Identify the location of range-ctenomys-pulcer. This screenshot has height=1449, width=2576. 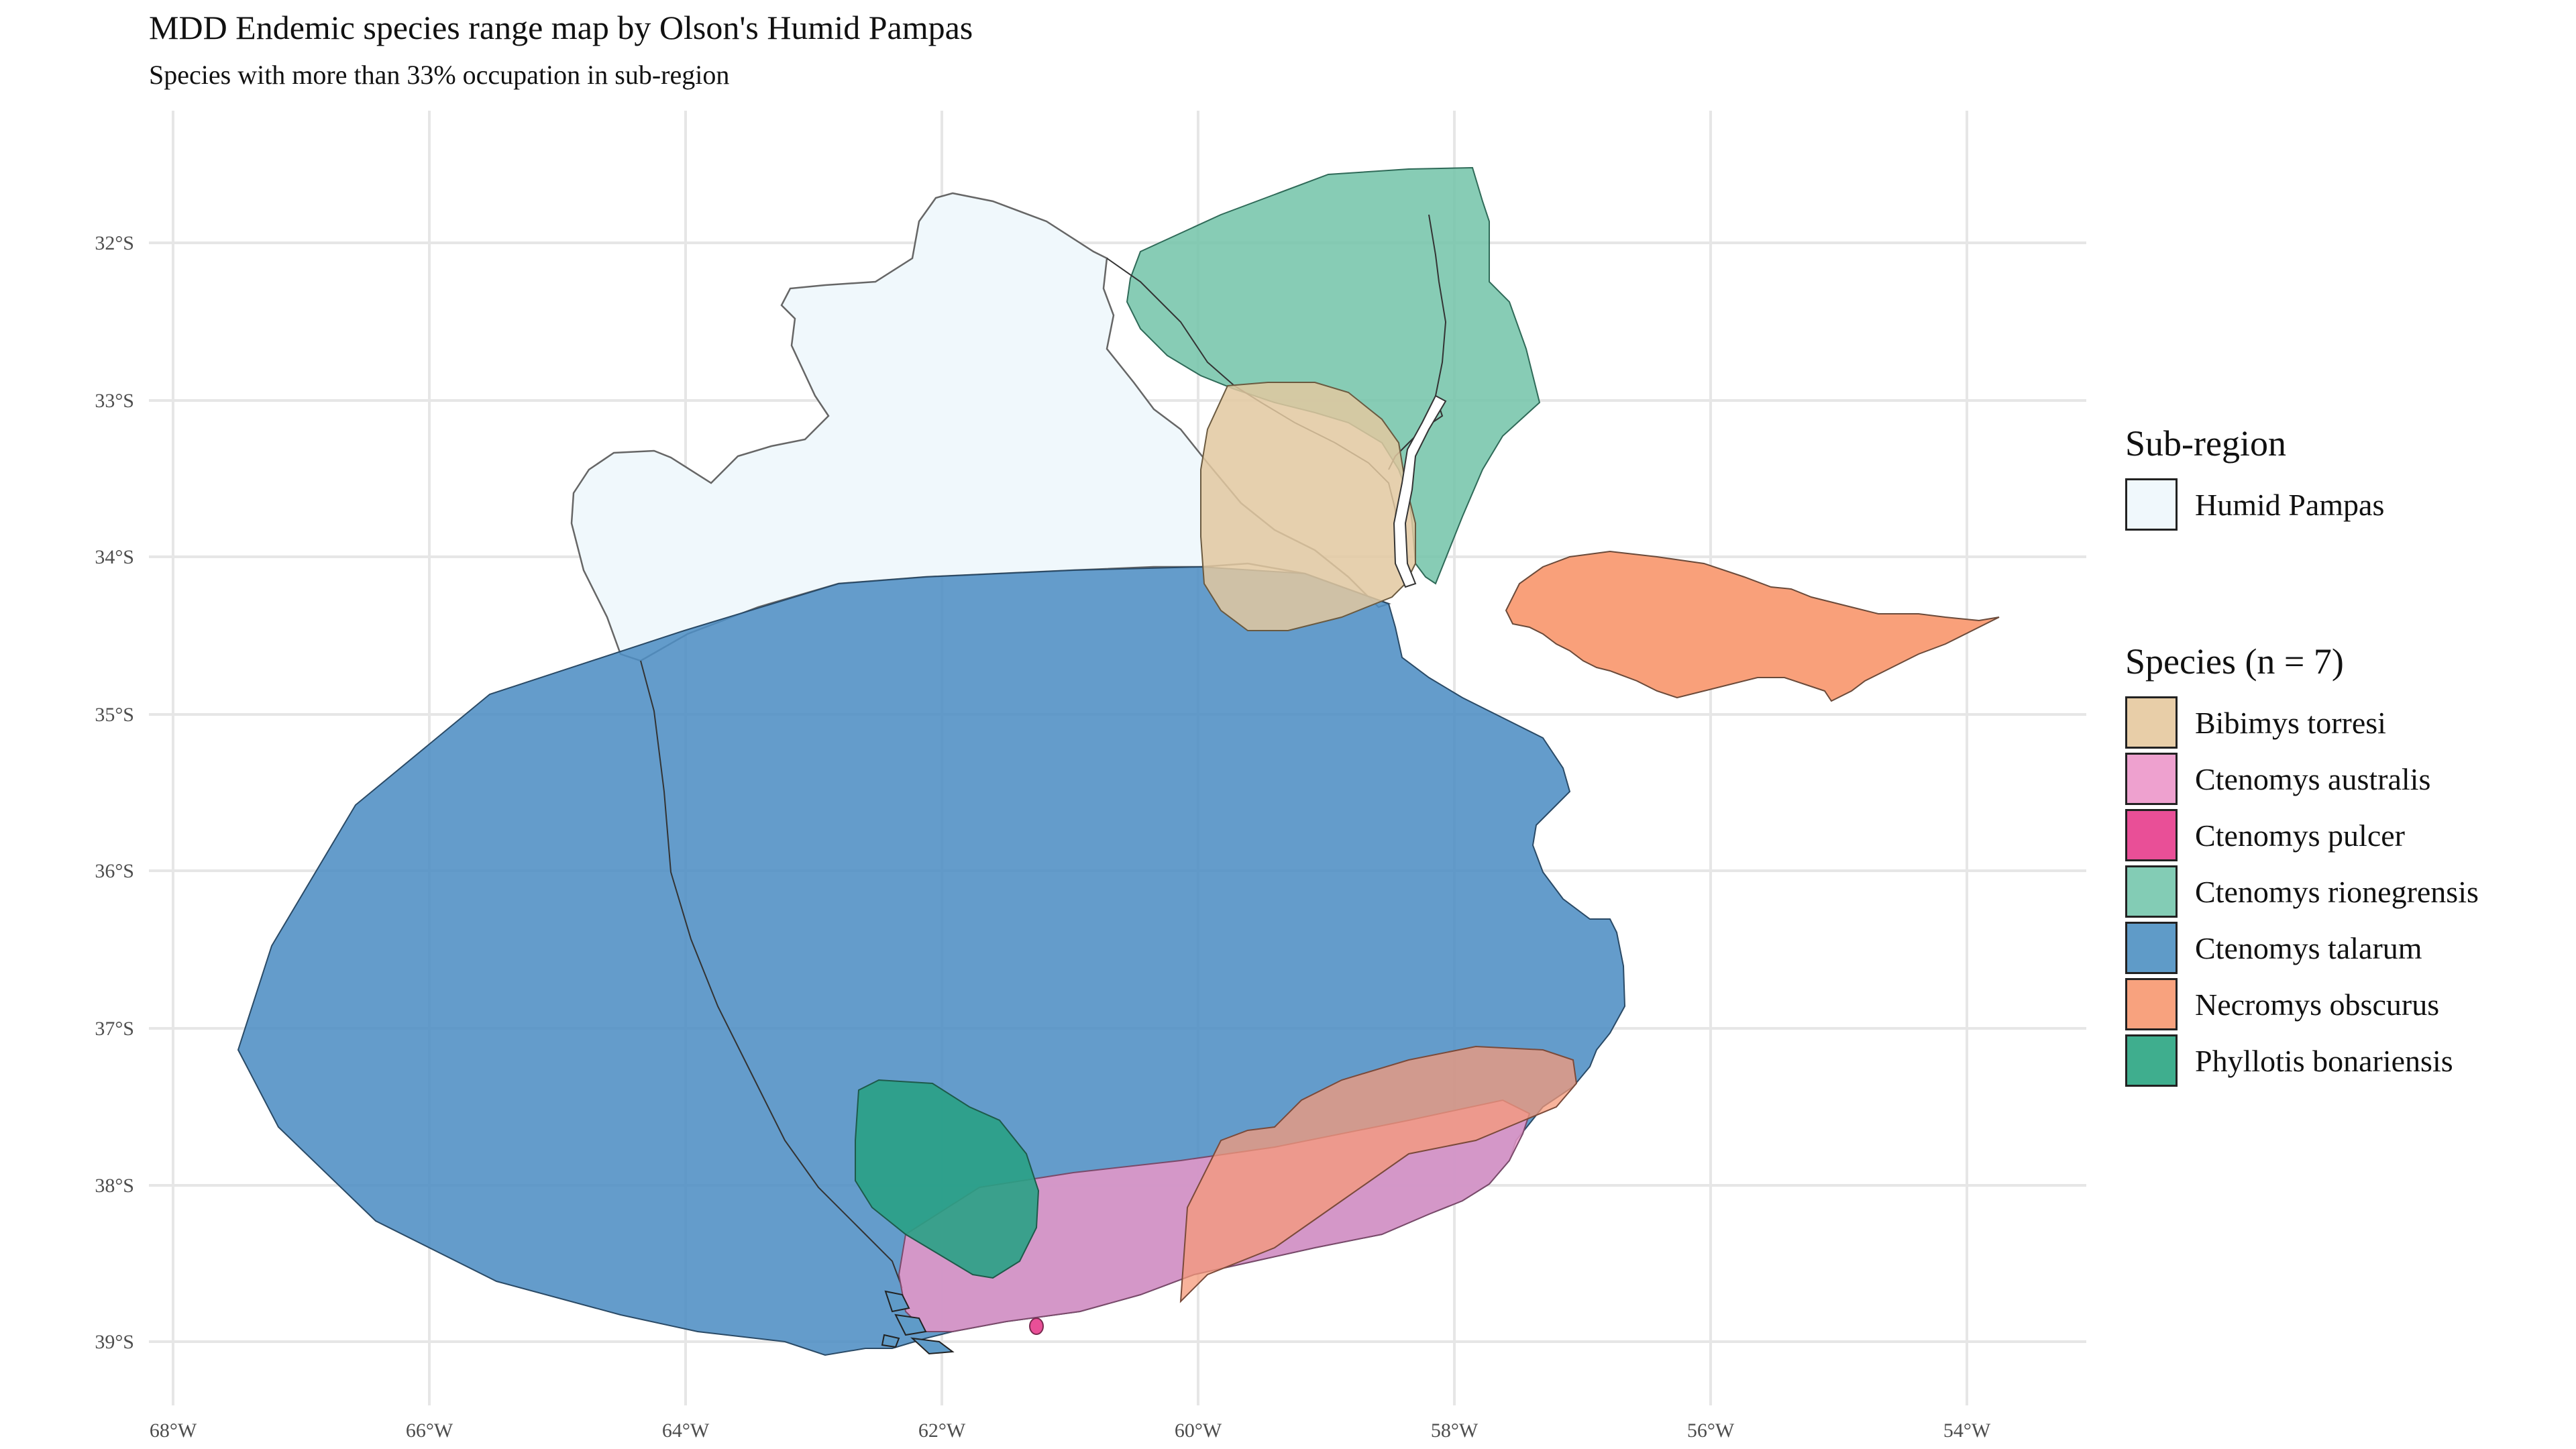
(1036, 1326).